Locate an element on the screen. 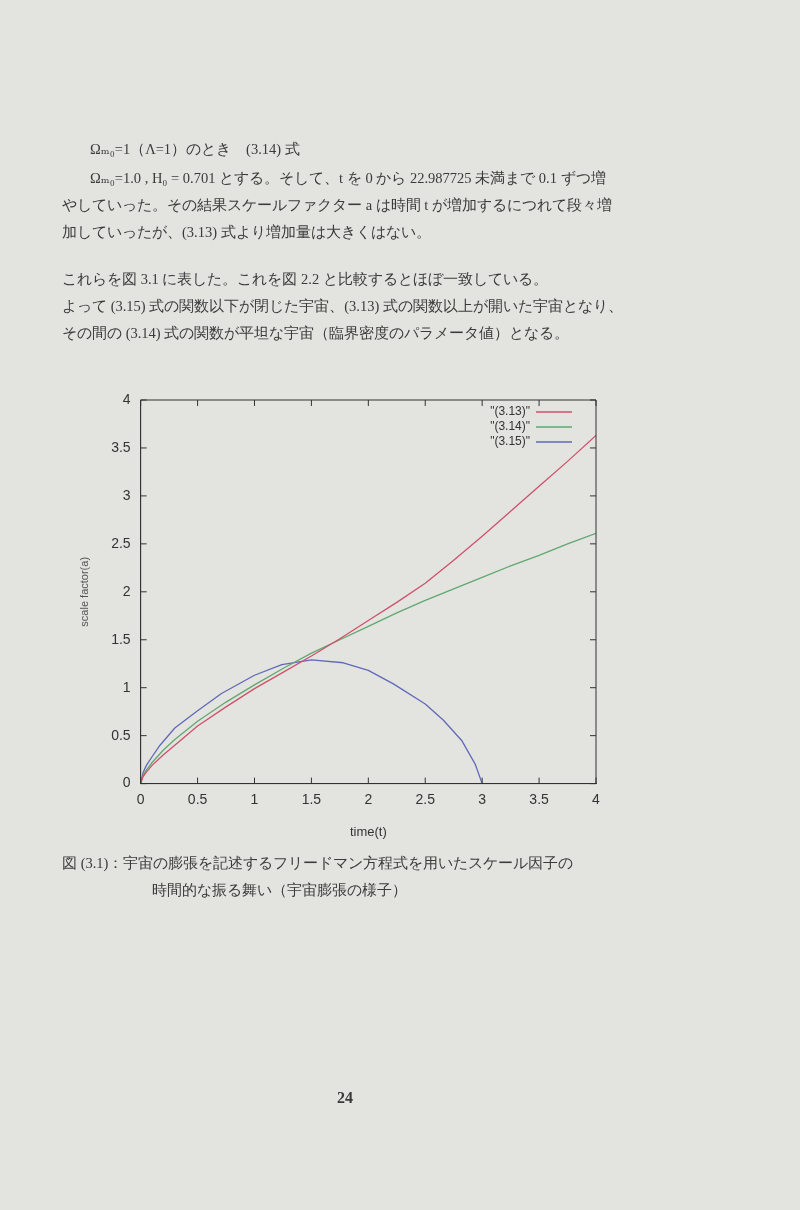 The height and width of the screenshot is (1210, 800). legend-label: "(3.14)" is located at coordinates (510, 426).